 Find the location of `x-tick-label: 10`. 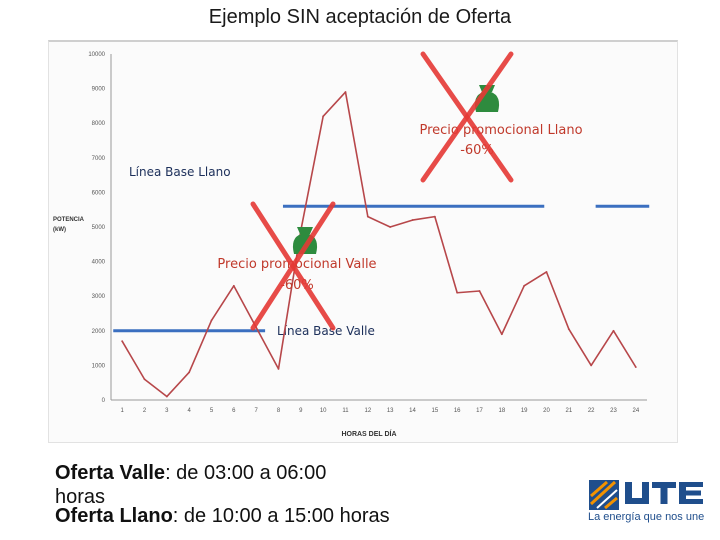

x-tick-label: 10 is located at coordinates (323, 411).